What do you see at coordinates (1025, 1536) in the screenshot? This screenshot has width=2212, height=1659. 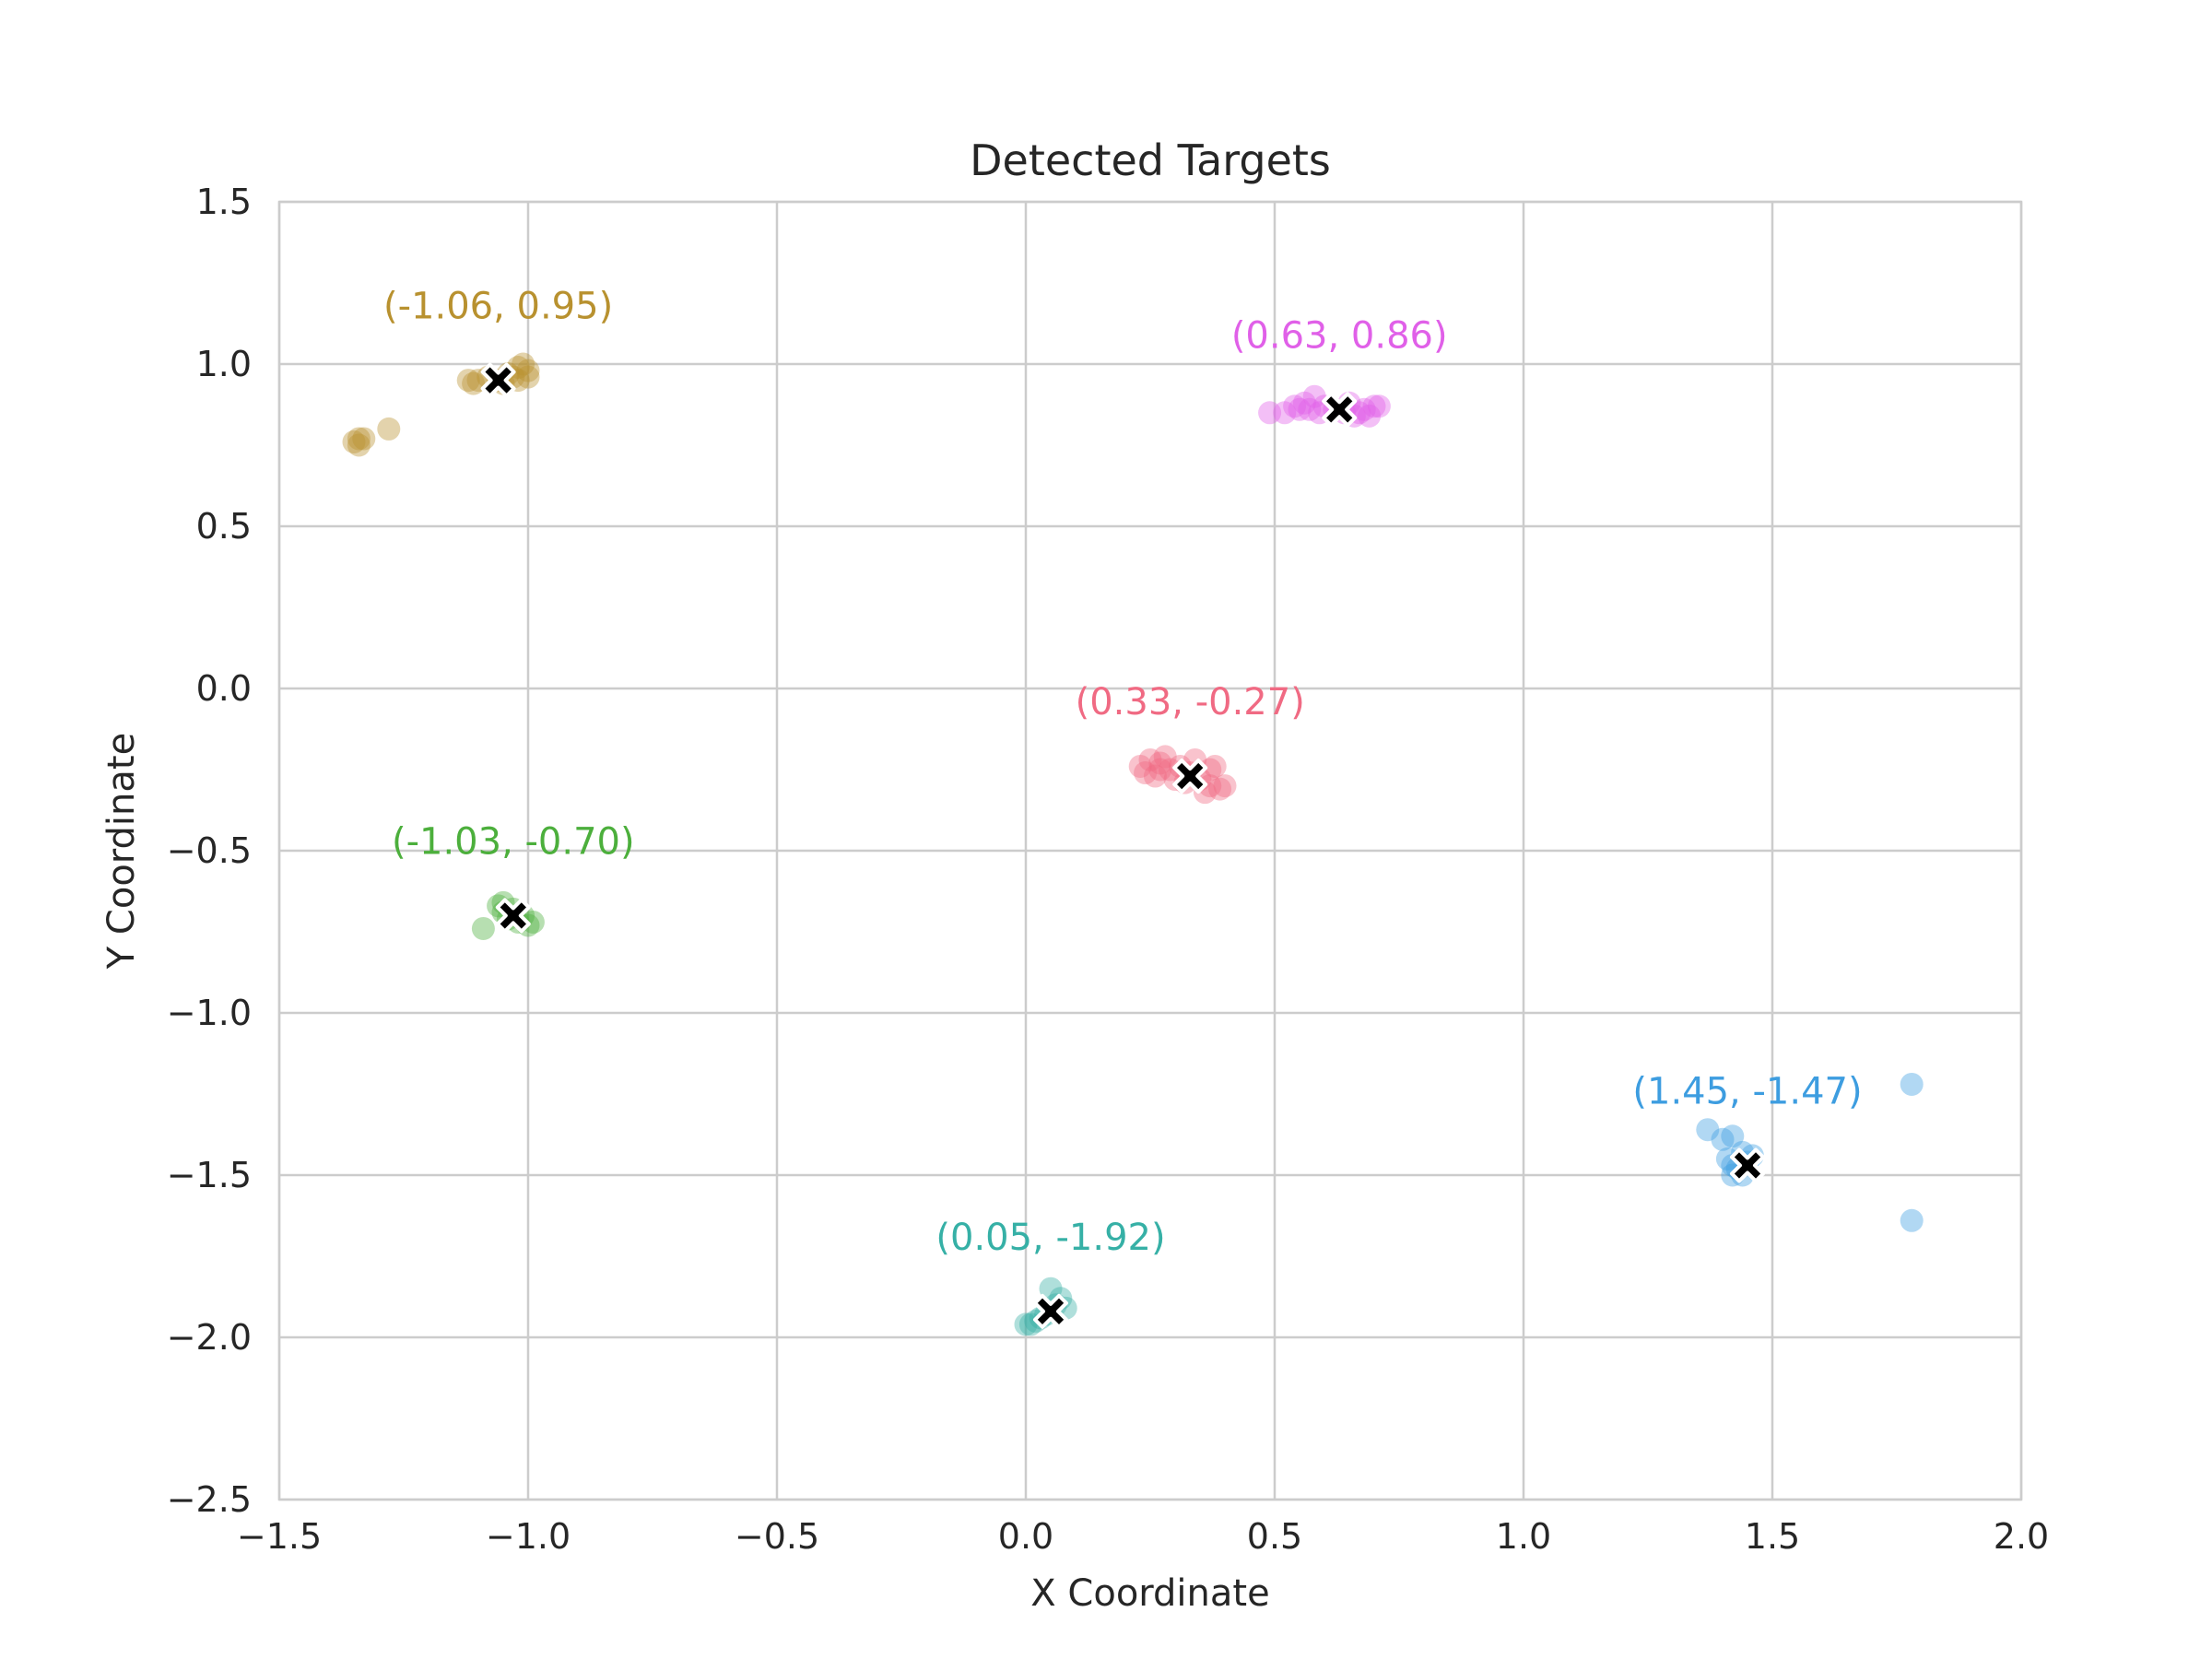 I see `x-tick-label: 0.0` at bounding box center [1025, 1536].